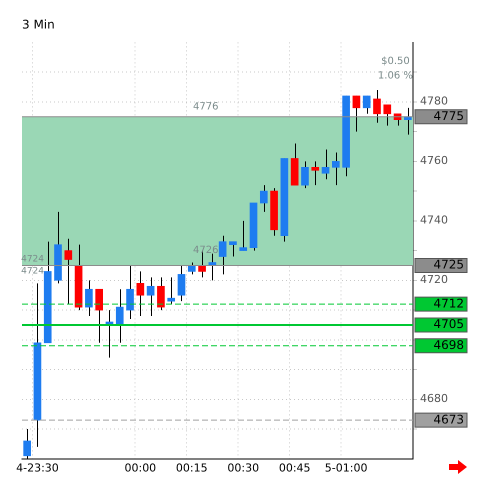 The width and height of the screenshot is (479, 486). Describe the element at coordinates (205, 106) in the screenshot. I see `annotation: 4776` at that location.